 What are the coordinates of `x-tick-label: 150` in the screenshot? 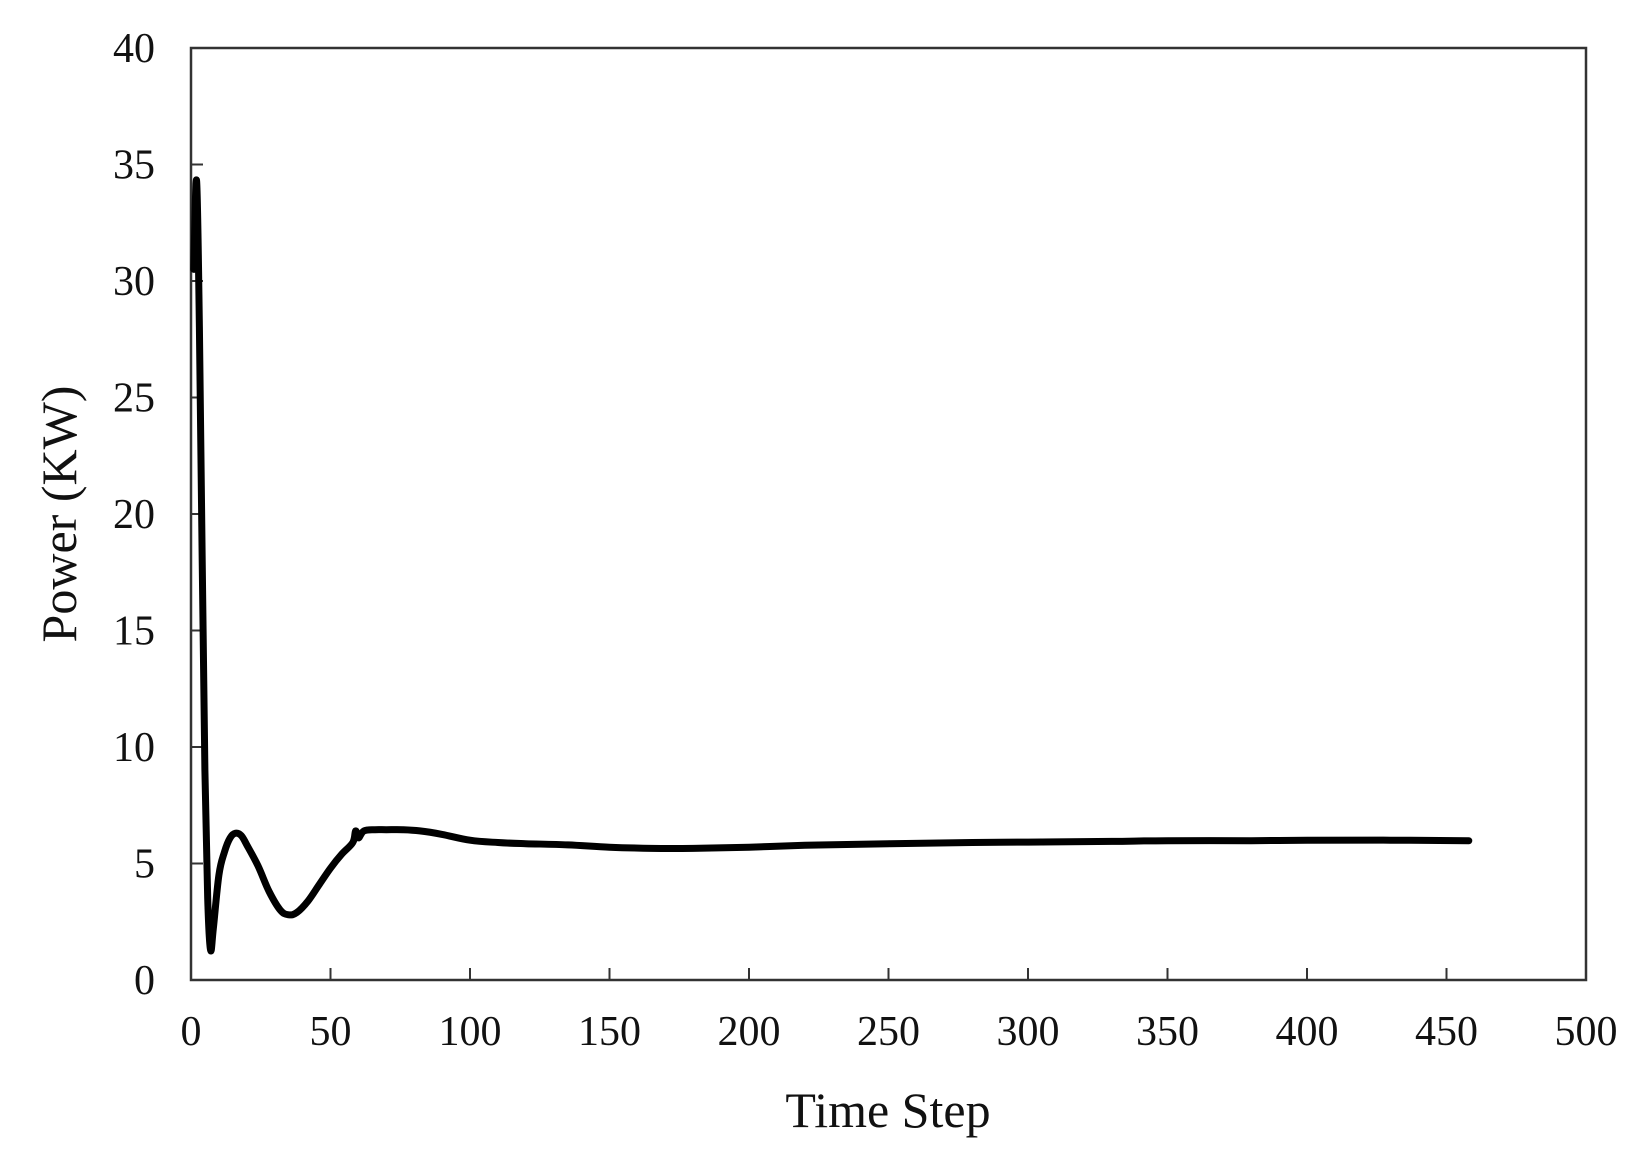 It's located at (609, 1032).